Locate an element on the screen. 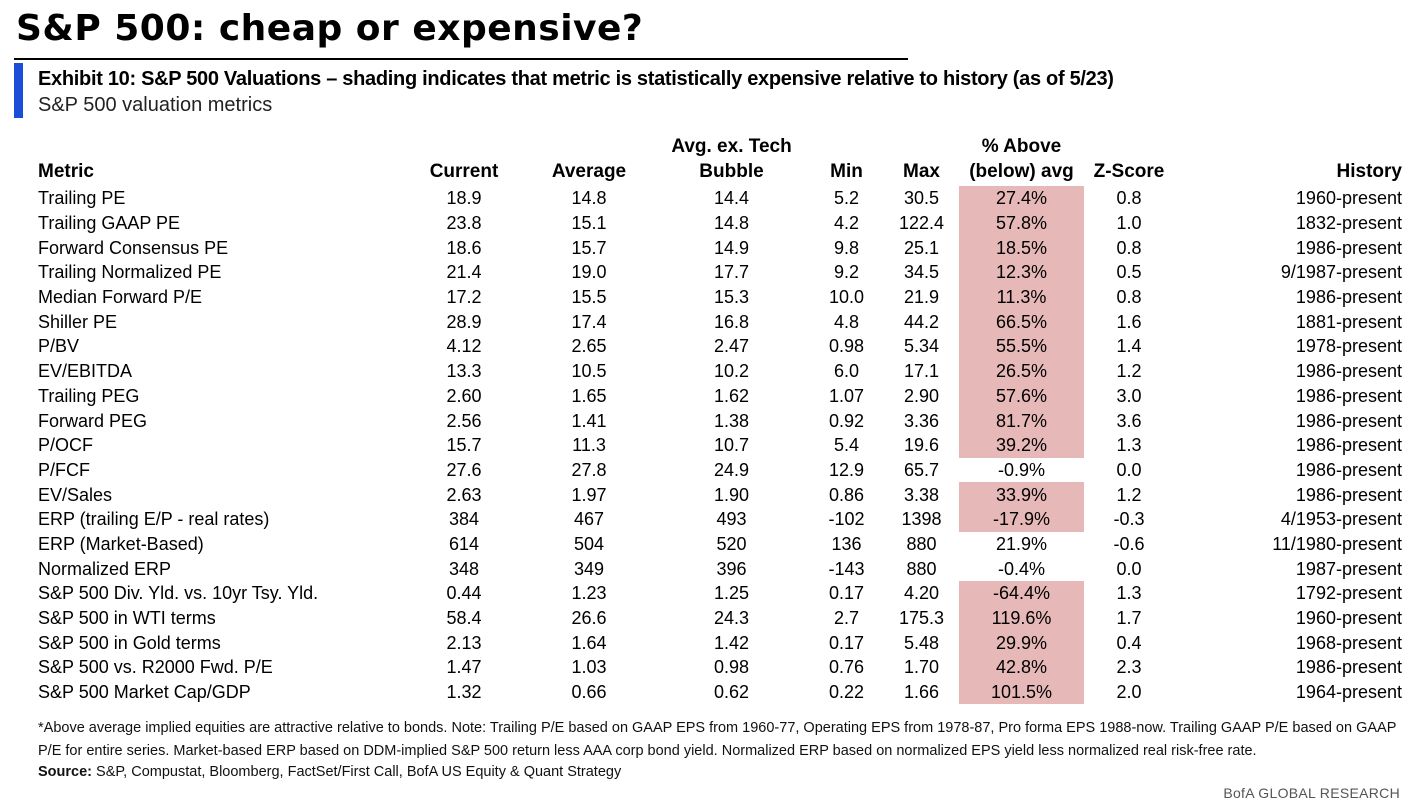 The image size is (1420, 808). cell-average: 15.5 is located at coordinates (589, 297).